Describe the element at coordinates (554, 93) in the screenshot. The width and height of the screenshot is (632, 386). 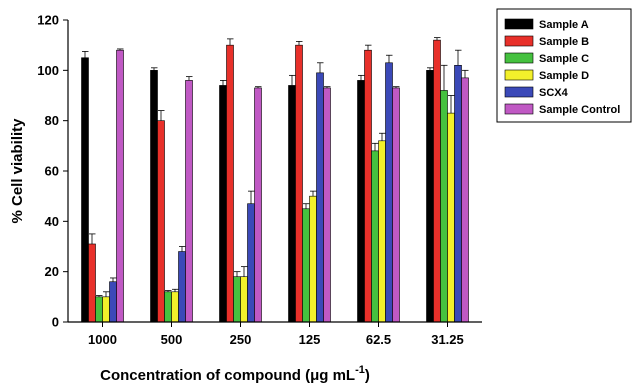
I see `legend-label: SCX4` at that location.